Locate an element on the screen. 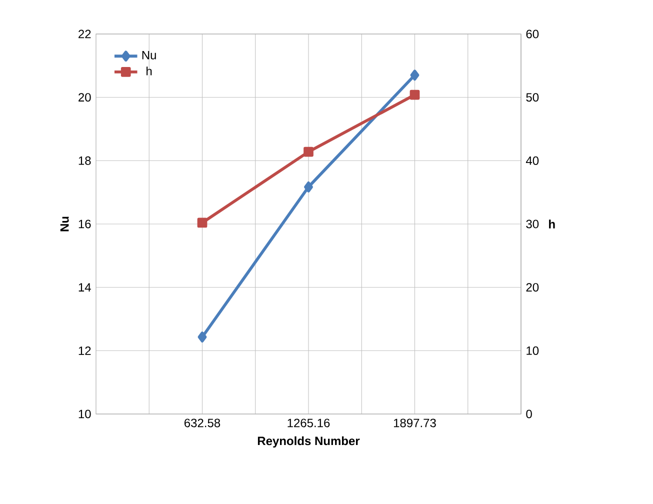 The width and height of the screenshot is (653, 504). y2-tick-label: 60 is located at coordinates (532, 34).